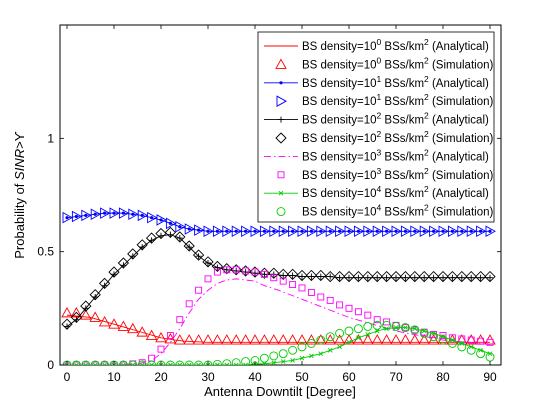 This screenshot has width=545, height=409. What do you see at coordinates (396, 377) in the screenshot?
I see `x-tick-label-70: 70` at bounding box center [396, 377].